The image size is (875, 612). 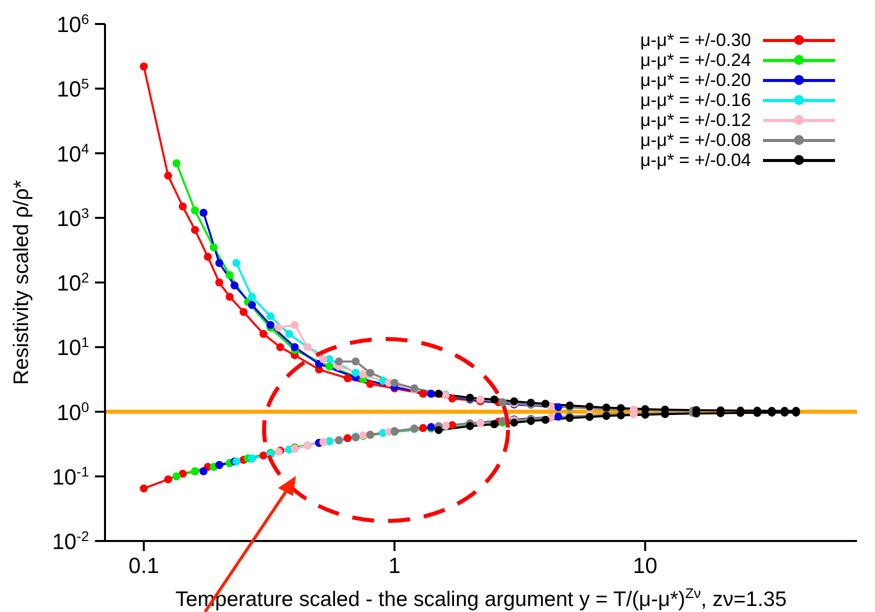 I want to click on legend-label: μ-μ* = +/-0.30, so click(x=695, y=40).